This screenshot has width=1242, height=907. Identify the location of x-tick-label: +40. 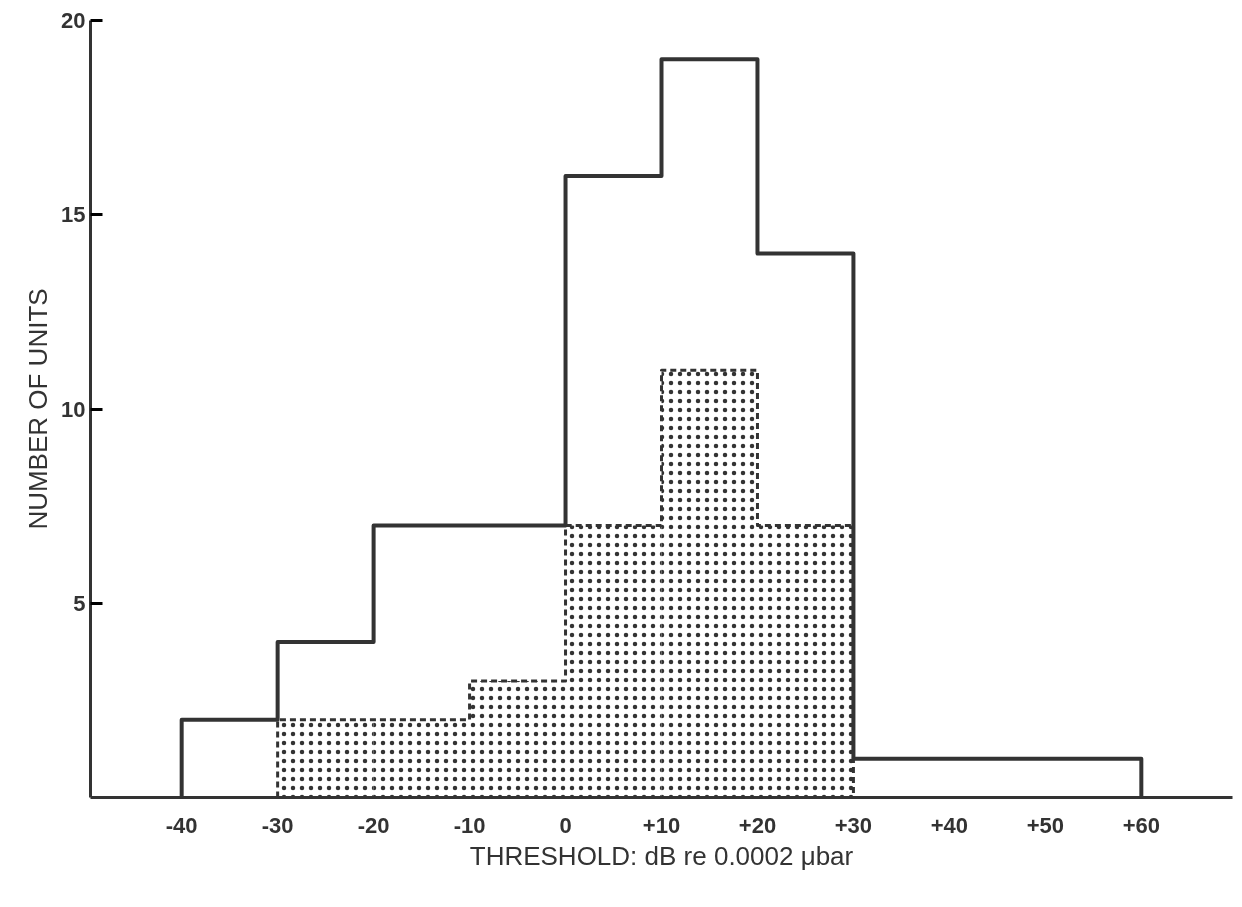
(949, 825).